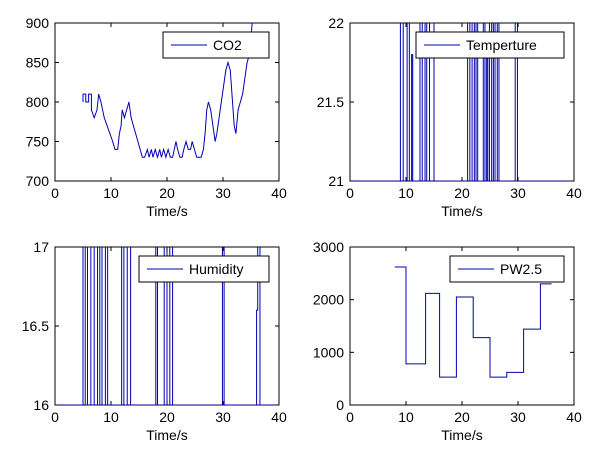  Describe the element at coordinates (216, 269) in the screenshot. I see `legend-label: Humidity` at that location.